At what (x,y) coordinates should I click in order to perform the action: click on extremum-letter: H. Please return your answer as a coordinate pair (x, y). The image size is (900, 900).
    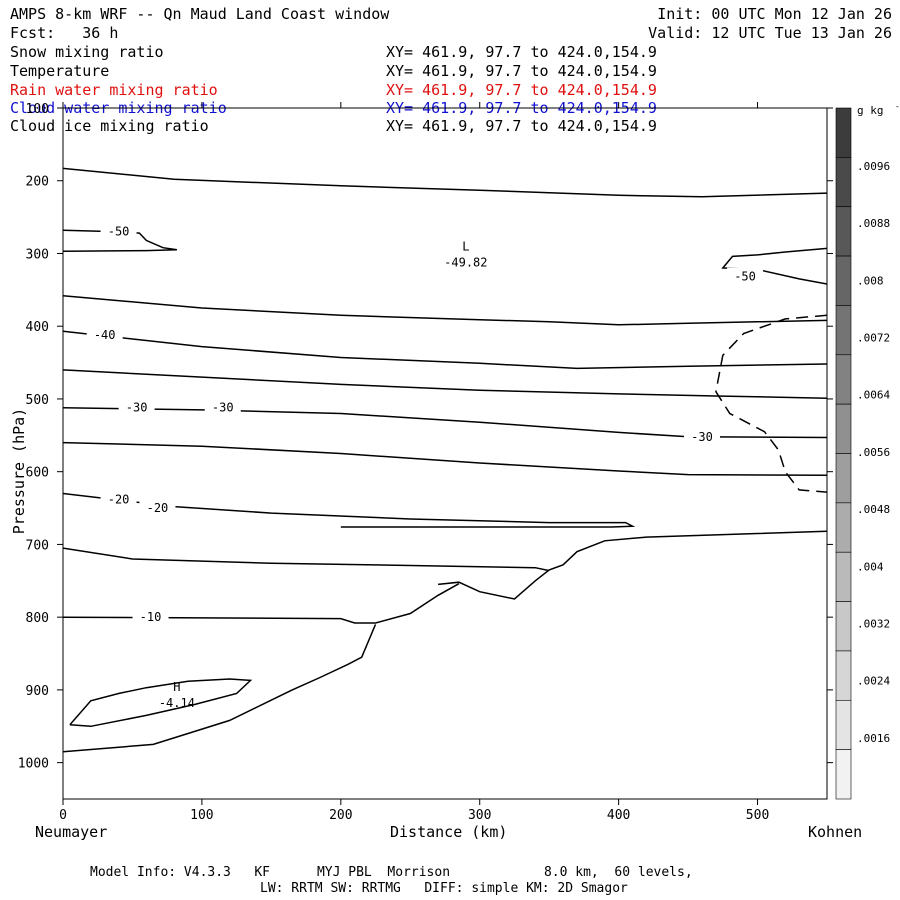
    Looking at the image, I should click on (176, 687).